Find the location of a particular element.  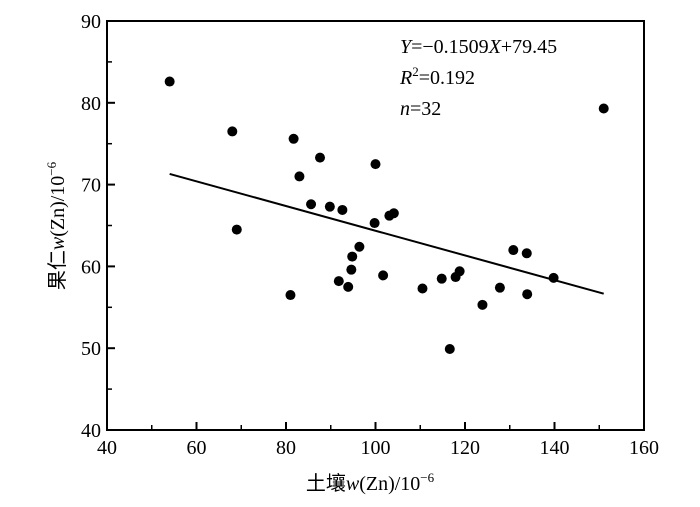

x-tick-label: 80 is located at coordinates (286, 448).